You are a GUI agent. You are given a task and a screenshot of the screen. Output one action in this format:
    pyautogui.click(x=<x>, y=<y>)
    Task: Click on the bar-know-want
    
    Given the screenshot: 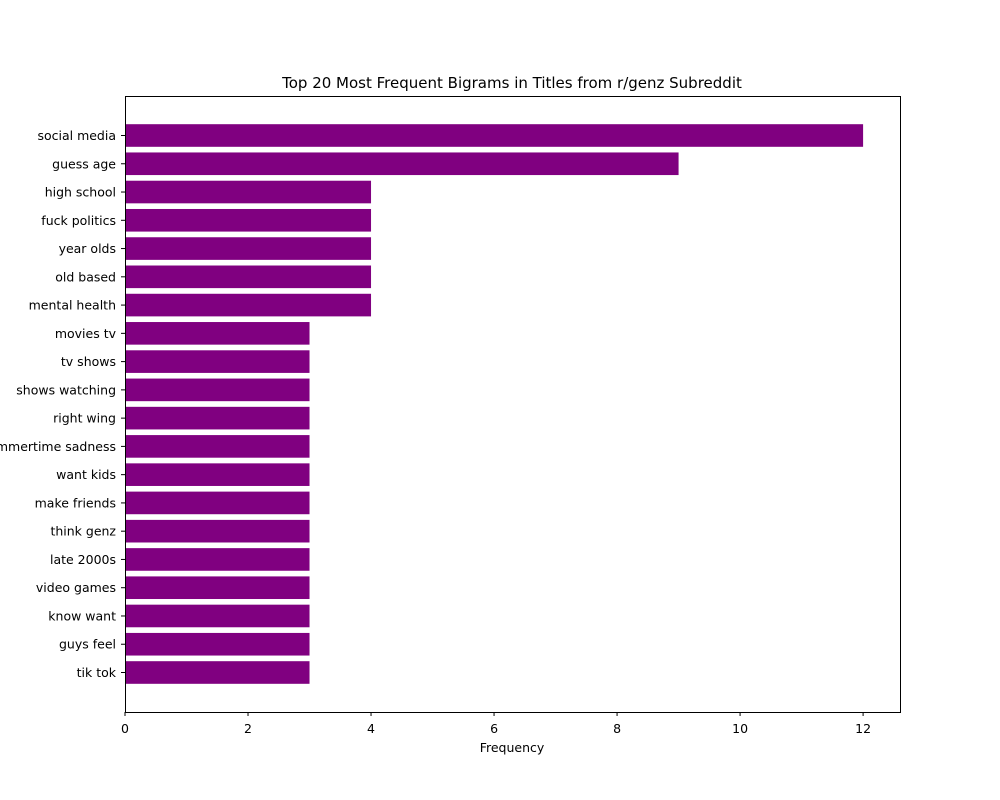 What is the action you would take?
    pyautogui.click(x=217, y=616)
    